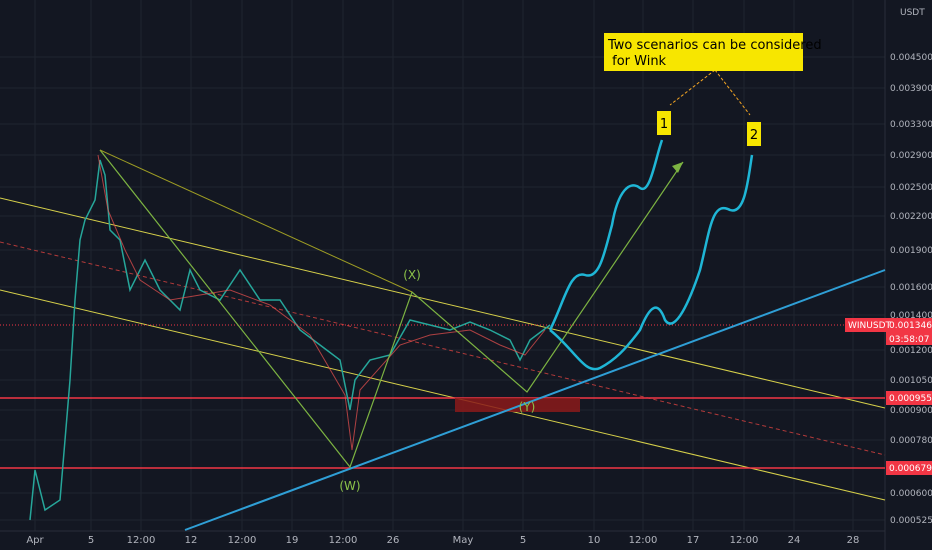  What do you see at coordinates (714, 45) in the screenshot?
I see `callout-text: Two scenarios can be considered` at bounding box center [714, 45].